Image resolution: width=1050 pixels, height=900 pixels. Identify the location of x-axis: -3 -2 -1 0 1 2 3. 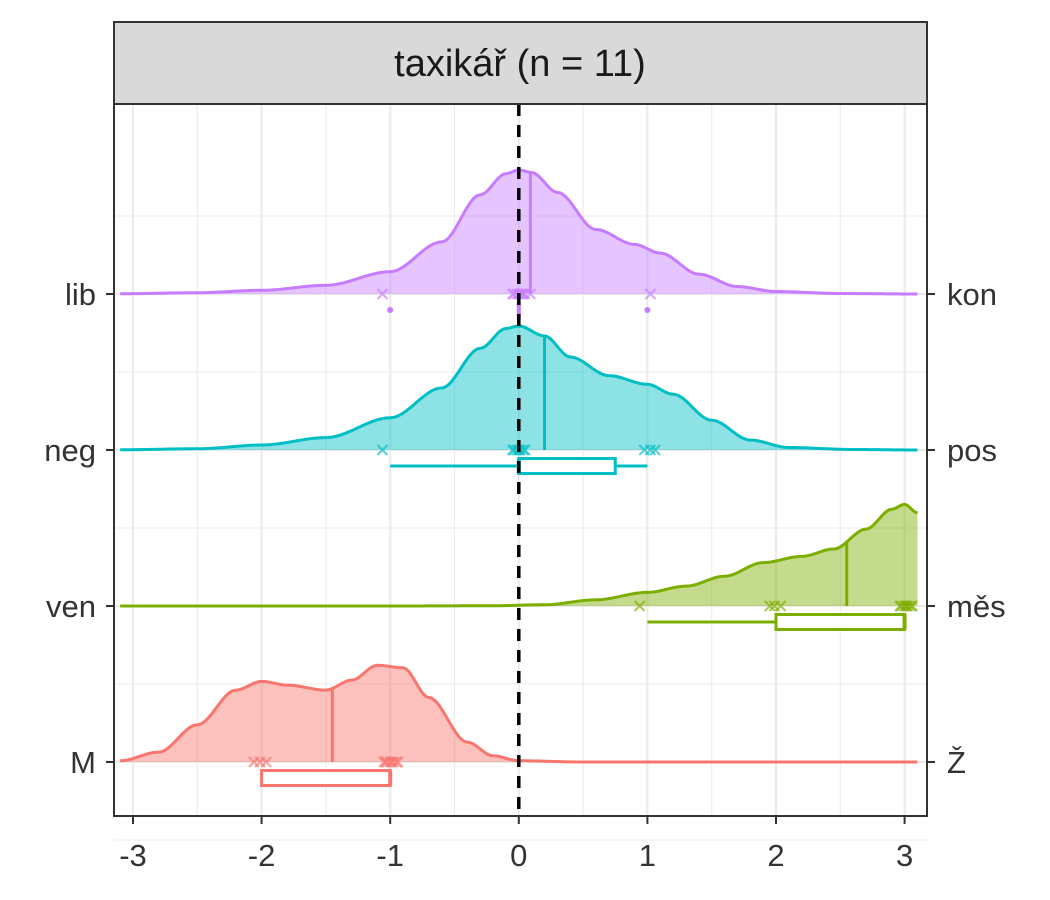
(516, 844).